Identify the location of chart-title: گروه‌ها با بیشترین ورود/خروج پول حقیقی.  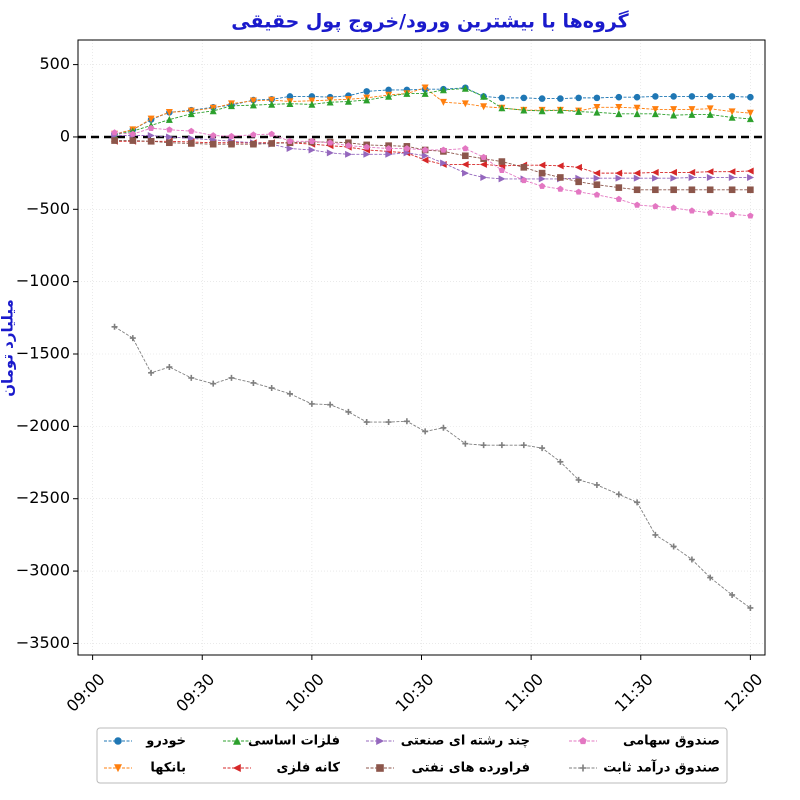
(430, 21).